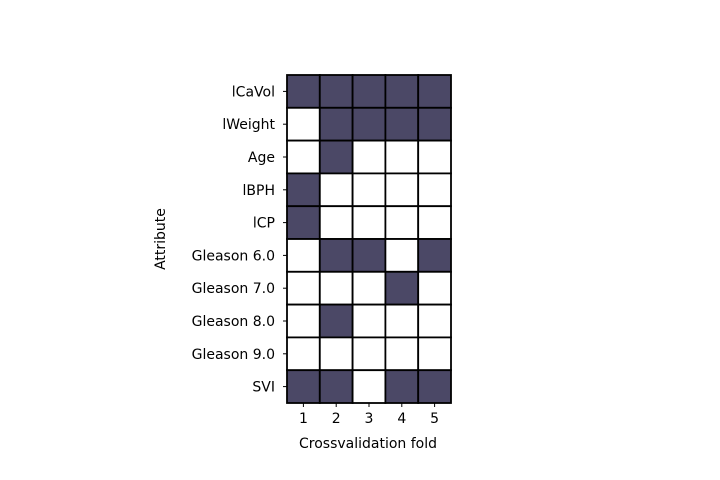  I want to click on y-tick-label: Gleason 8.0, so click(233, 322).